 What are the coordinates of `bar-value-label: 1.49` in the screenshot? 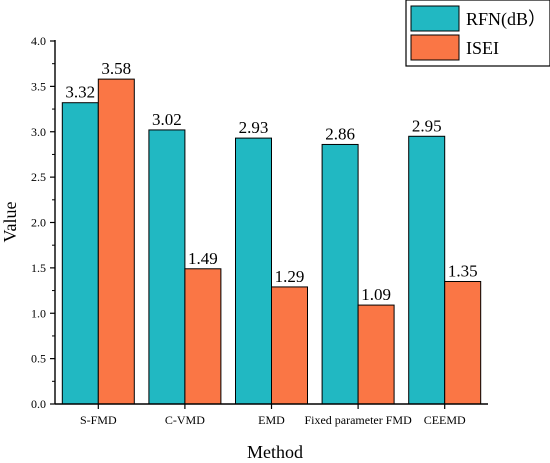 It's located at (203, 258).